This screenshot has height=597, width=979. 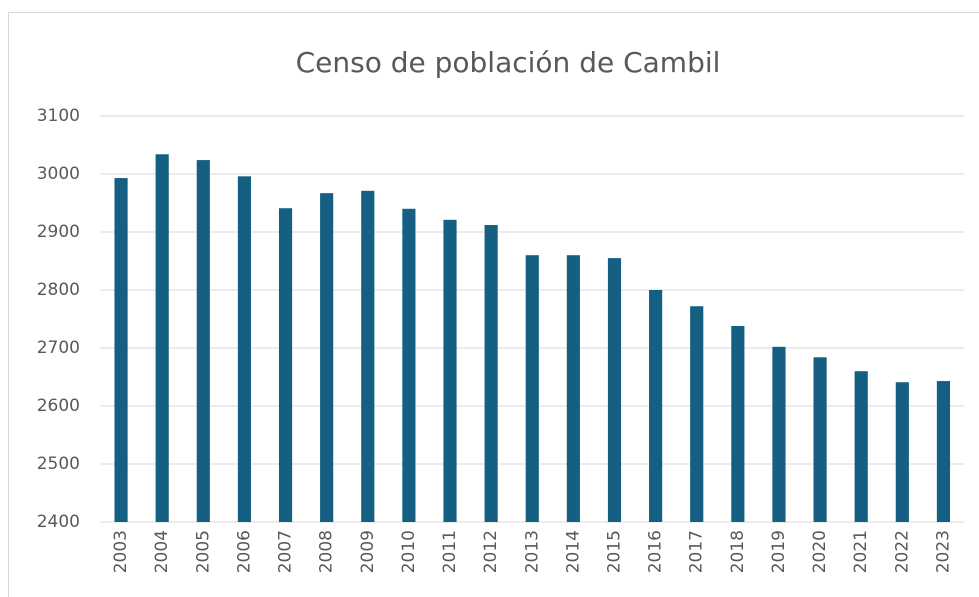 What do you see at coordinates (656, 551) in the screenshot?
I see `x-tick-label: 2016` at bounding box center [656, 551].